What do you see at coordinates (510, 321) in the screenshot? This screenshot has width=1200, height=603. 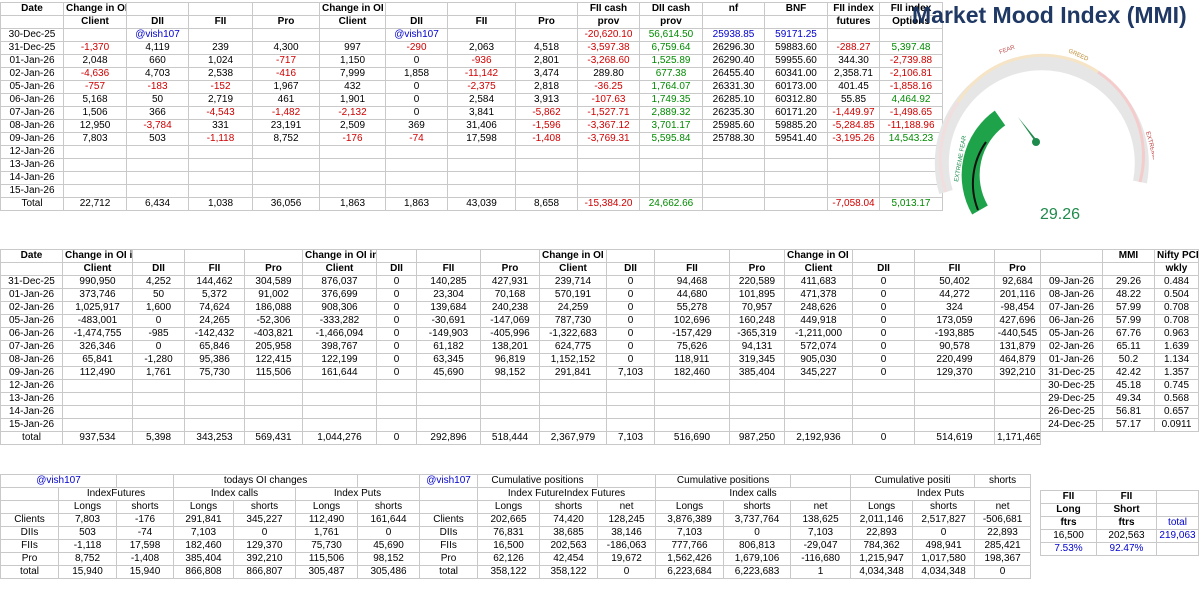 I see `data-cell: -147,069` at bounding box center [510, 321].